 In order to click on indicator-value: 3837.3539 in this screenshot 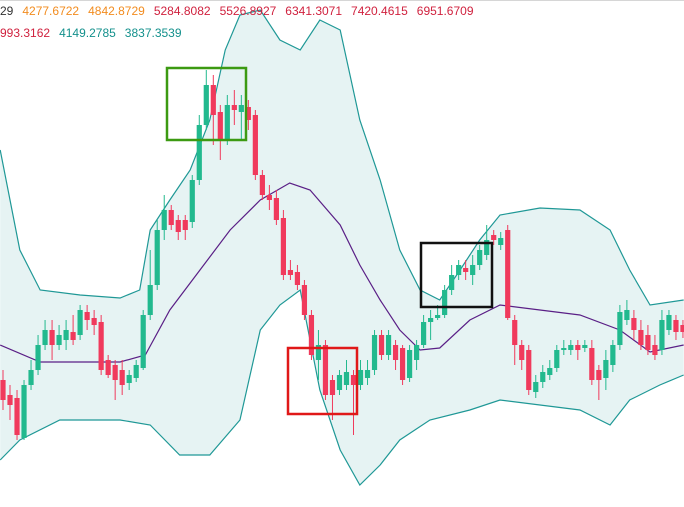, I will do `click(153, 33)`.